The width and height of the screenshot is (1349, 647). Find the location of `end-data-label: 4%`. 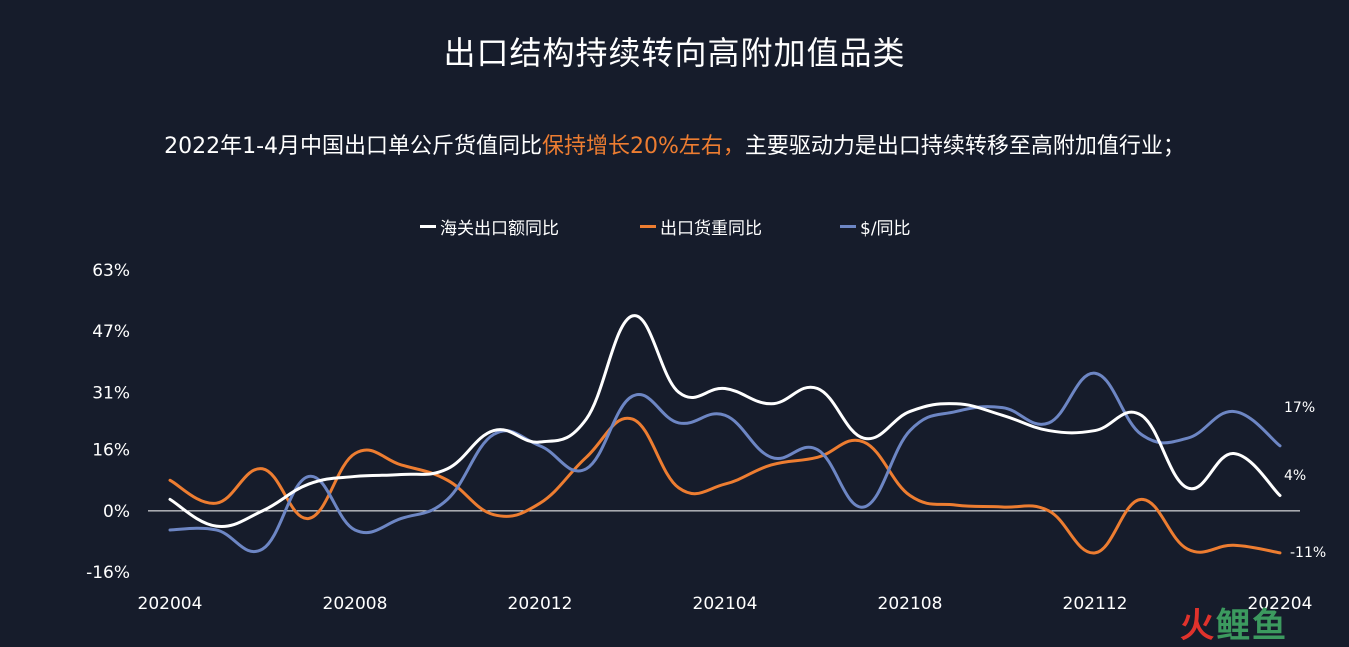

end-data-label: 4% is located at coordinates (1295, 476).